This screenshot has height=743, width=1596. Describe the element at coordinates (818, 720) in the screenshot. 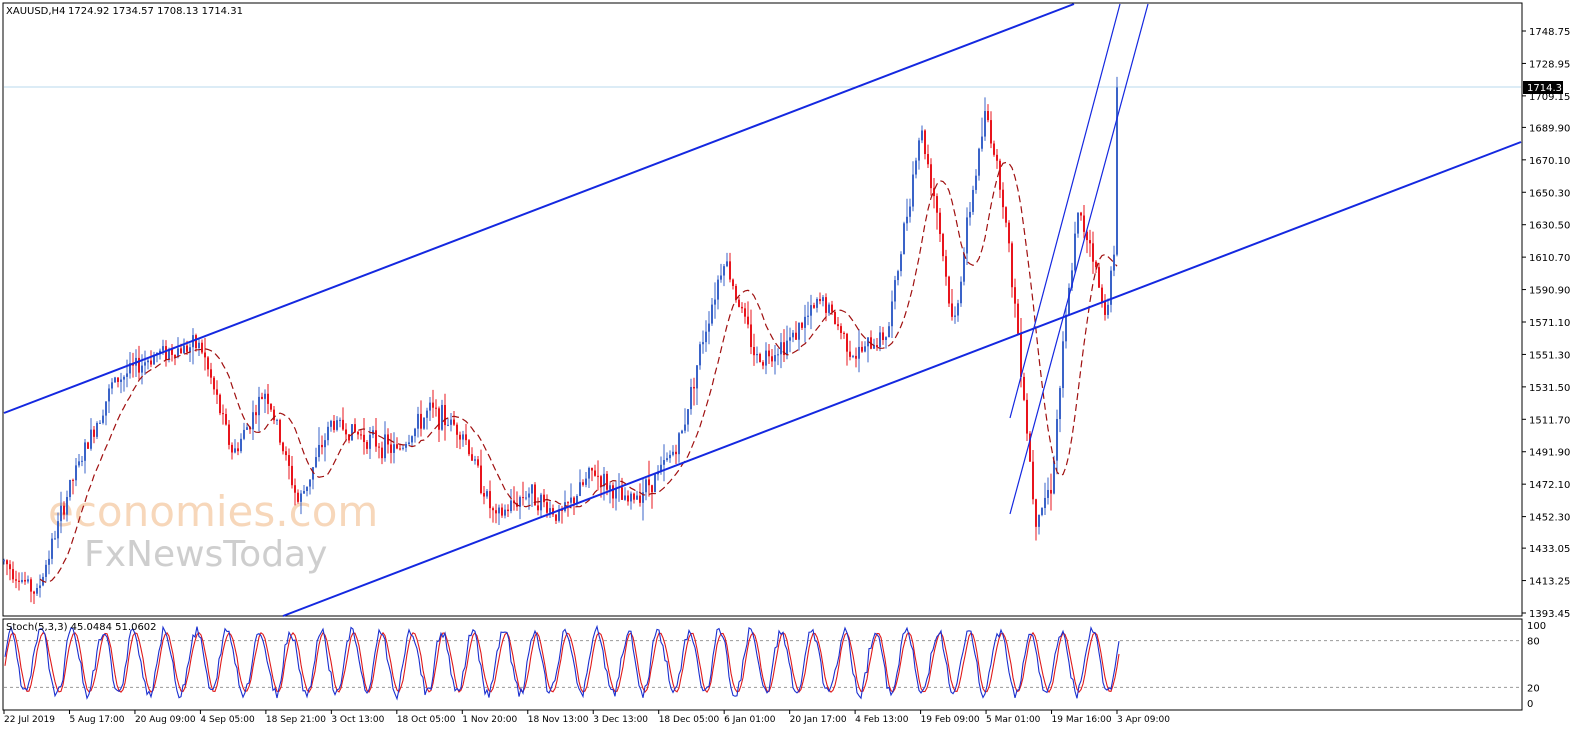

I see `time-tick-label: 20 Jan 17:00` at that location.